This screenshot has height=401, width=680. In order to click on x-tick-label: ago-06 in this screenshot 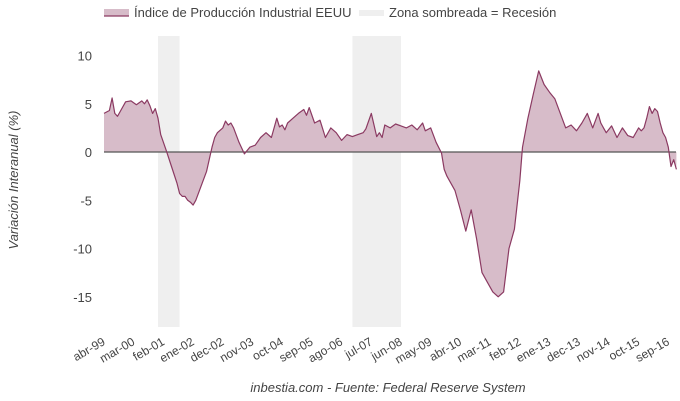, I will do `click(326, 349)`.